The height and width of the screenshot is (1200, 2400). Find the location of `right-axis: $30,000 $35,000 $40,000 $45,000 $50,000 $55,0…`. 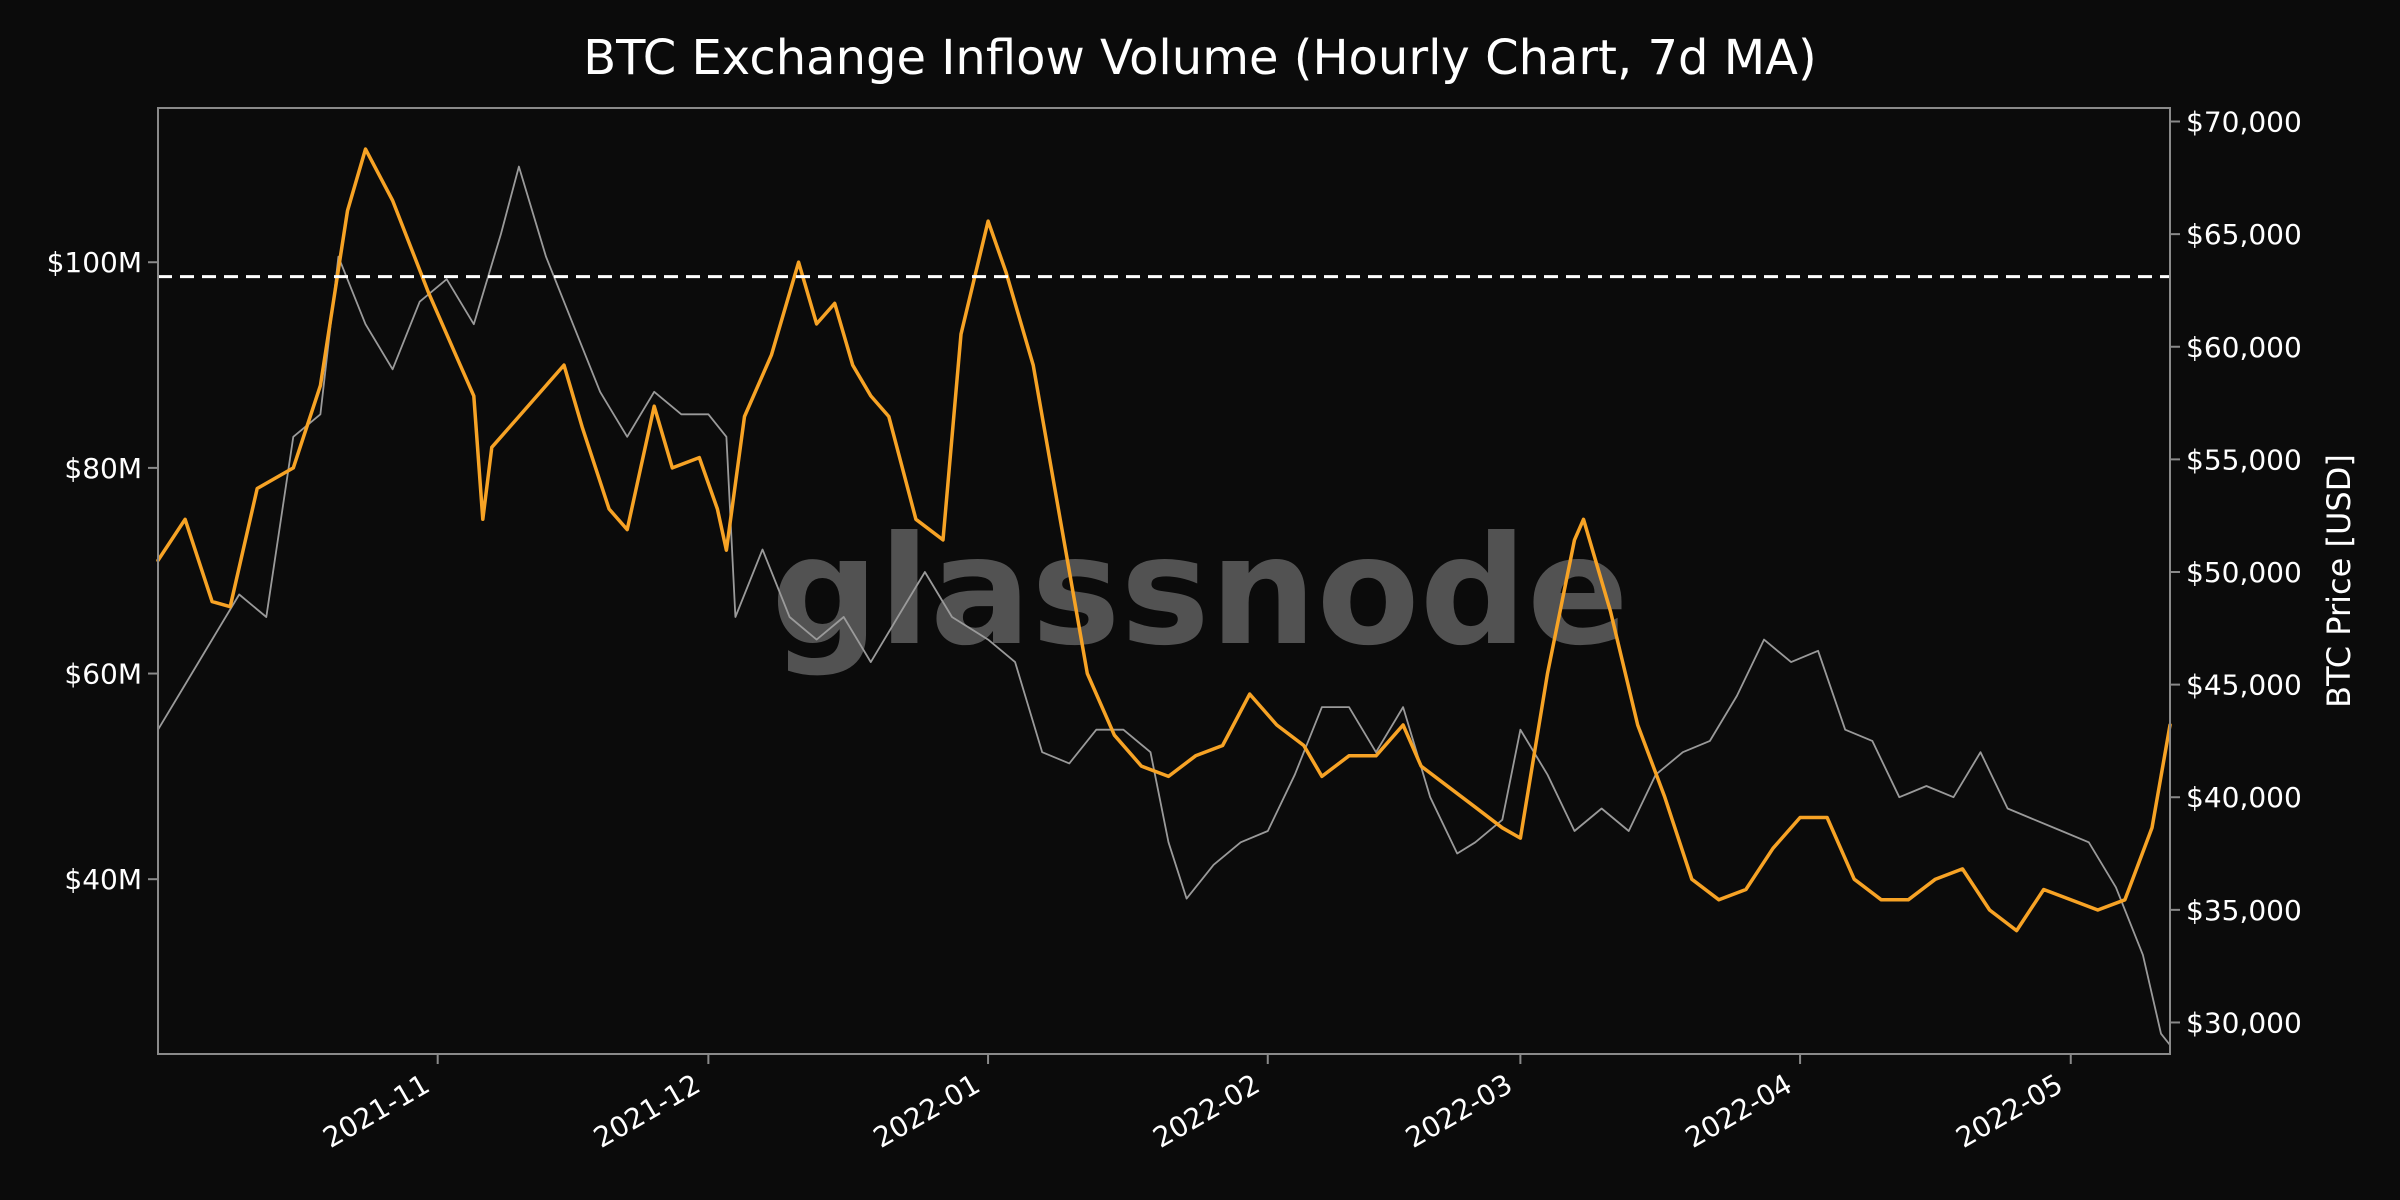

right-axis: $30,000 $35,000 $40,000 $45,000 $50,000 $55,0… is located at coordinates (2236, 572).